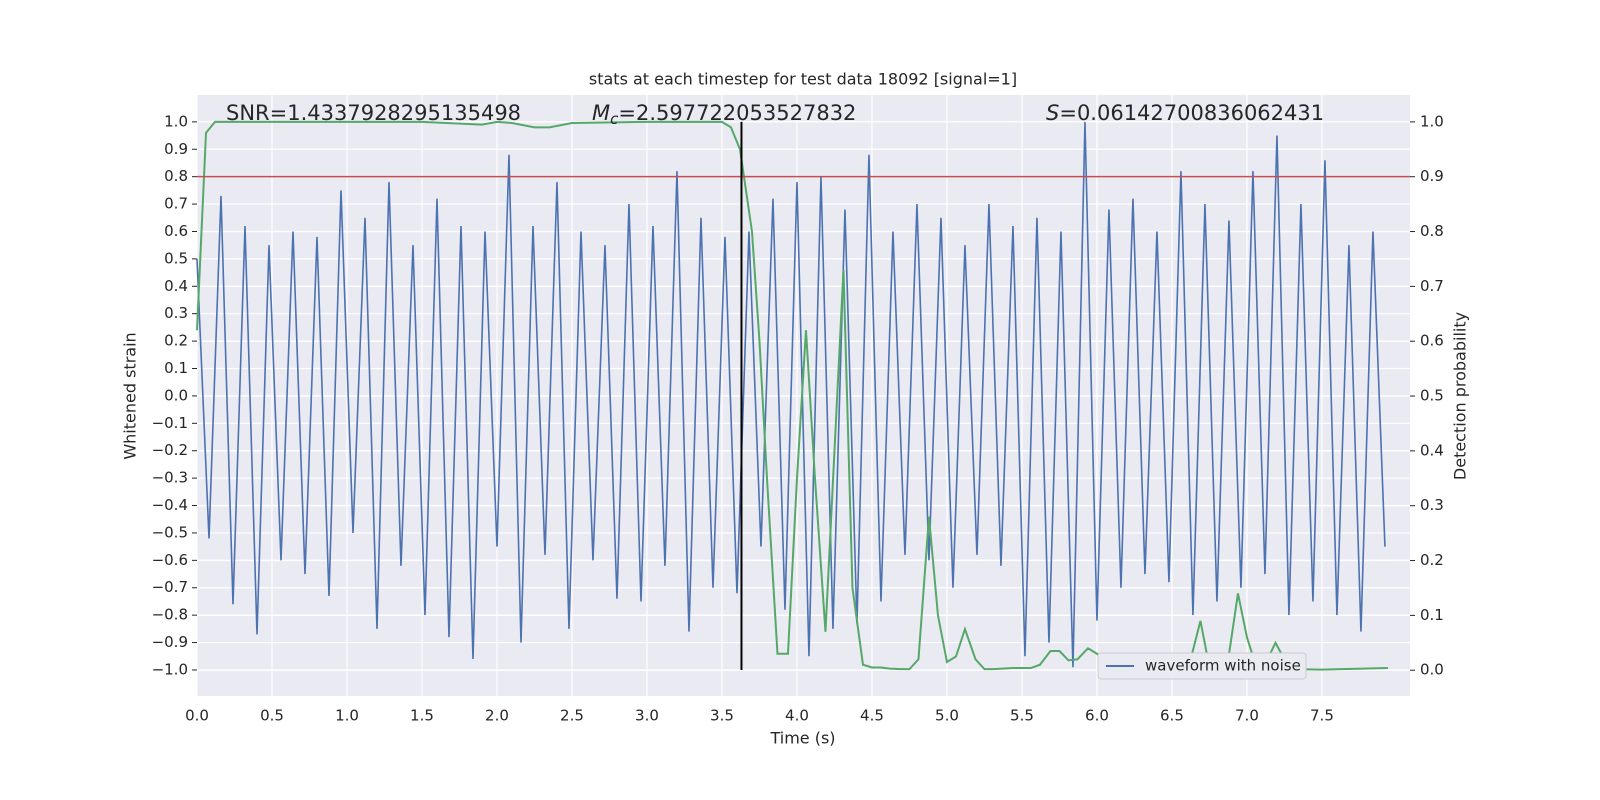 This screenshot has height=800, width=1600. I want to click on y-tick-label: −0.5, so click(170, 532).